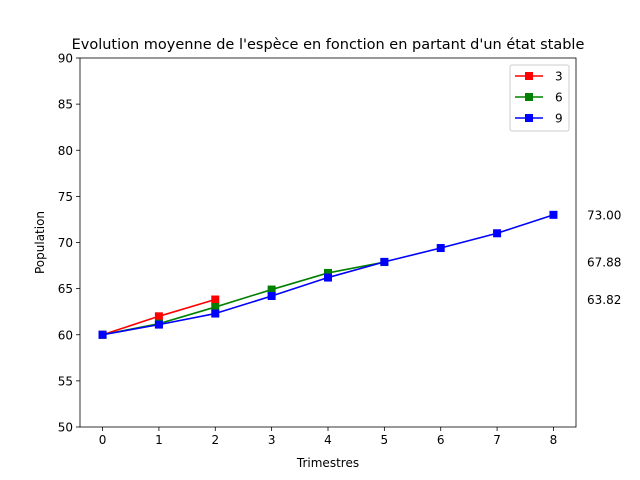 The width and height of the screenshot is (640, 480). What do you see at coordinates (65, 289) in the screenshot?
I see `y-tick-label: 65` at bounding box center [65, 289].